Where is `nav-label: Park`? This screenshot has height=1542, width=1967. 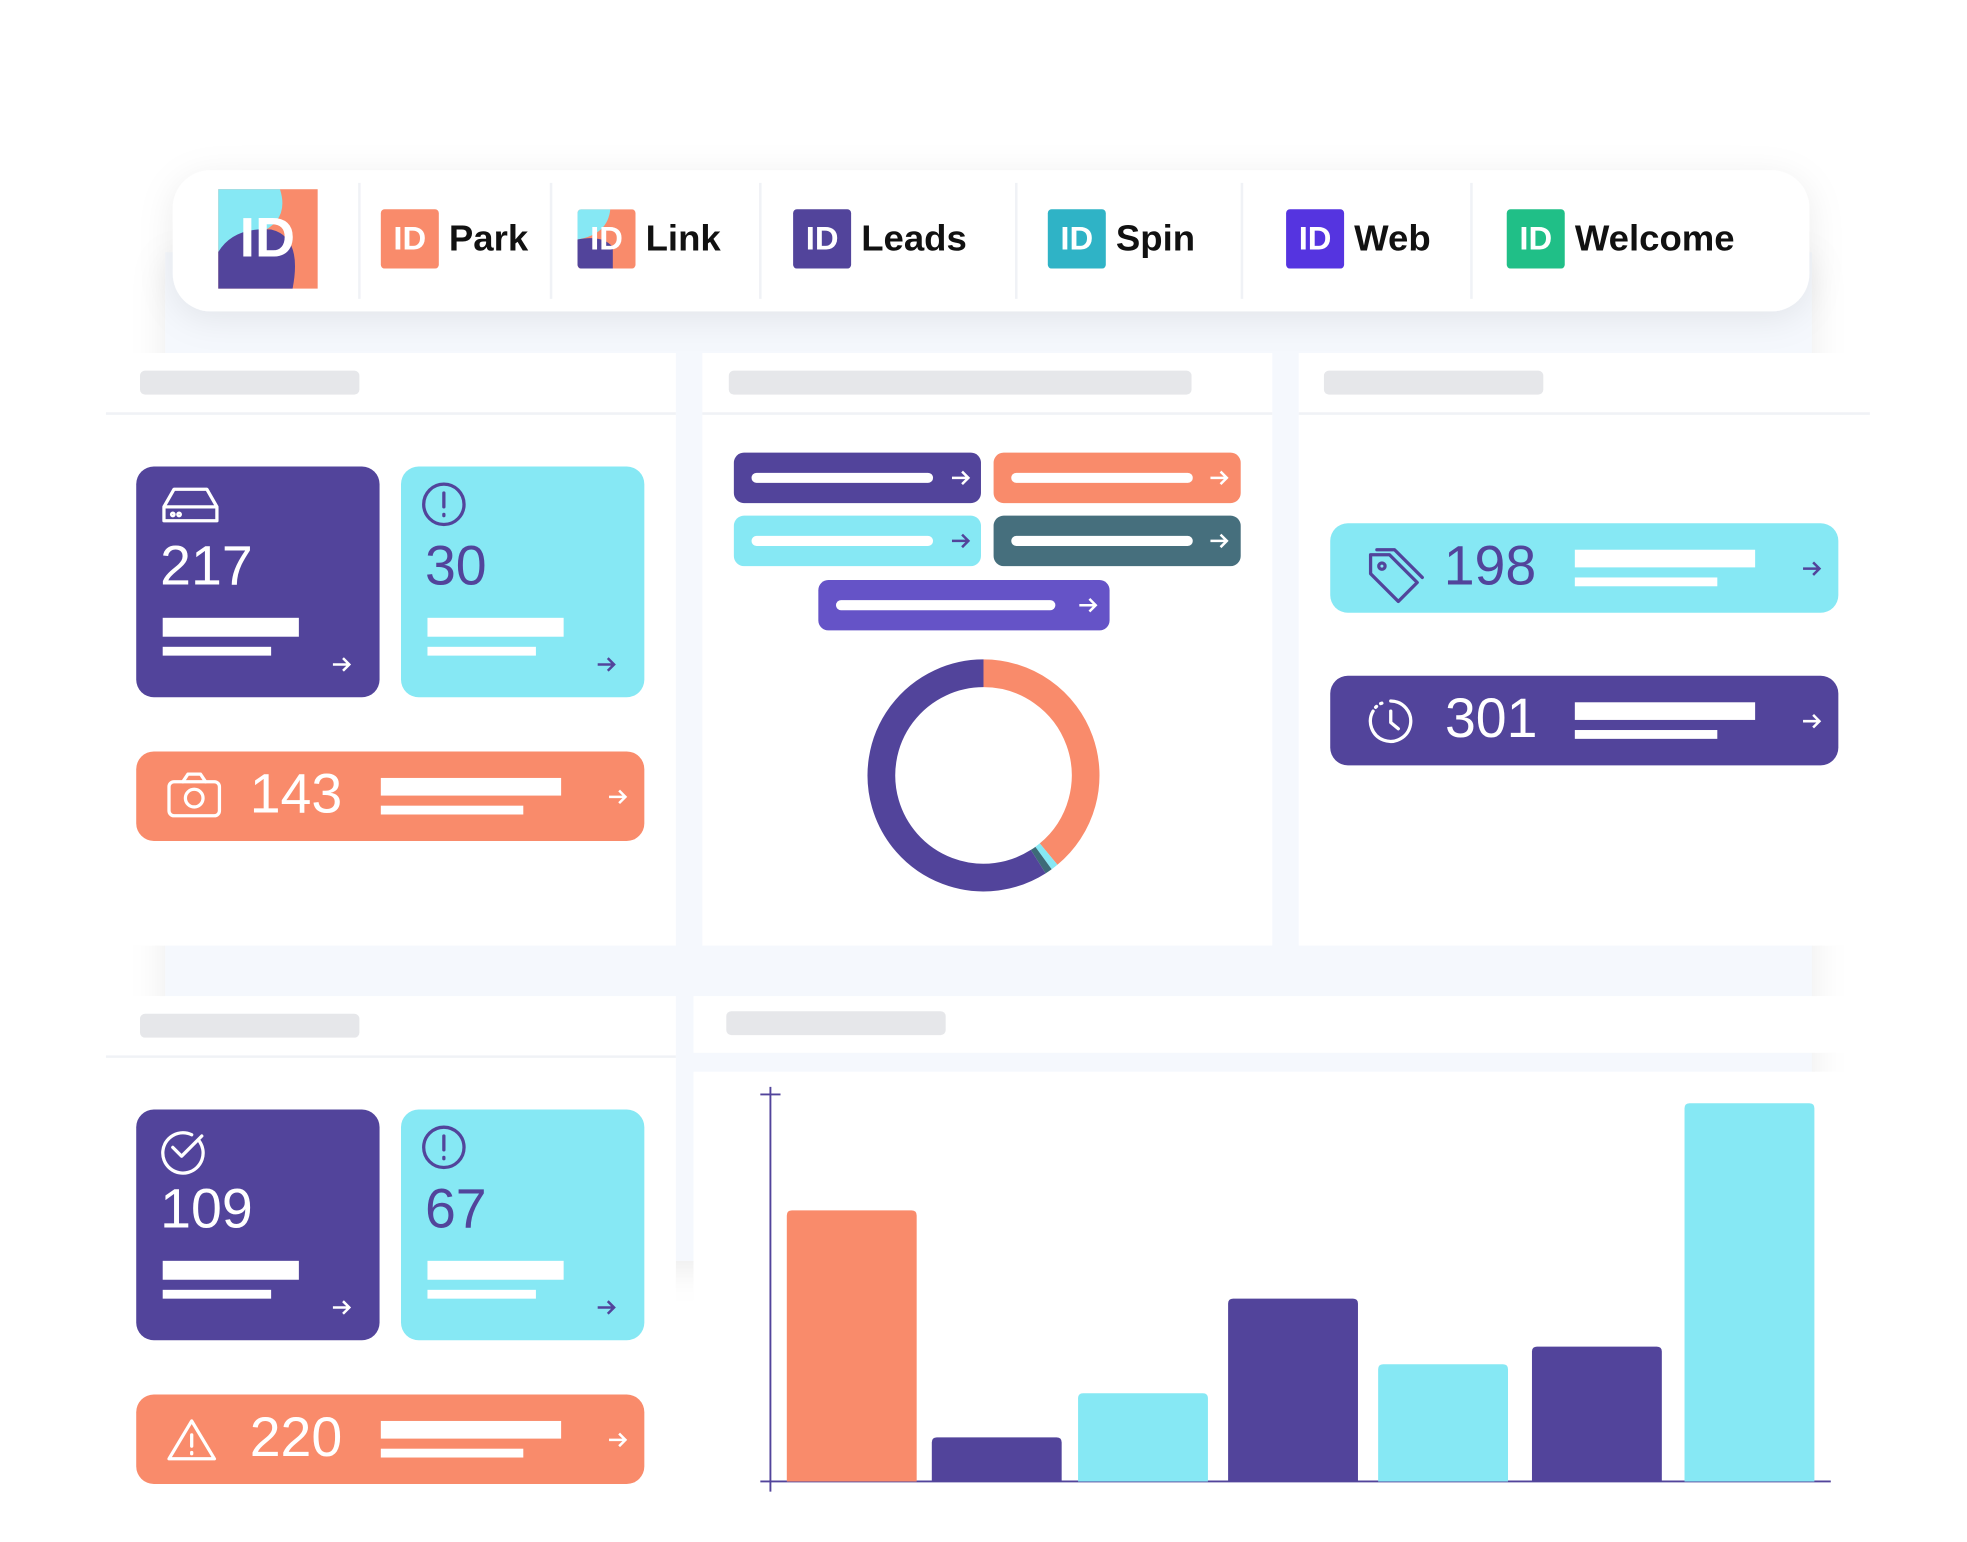
nav-label: Park is located at coordinates (489, 237).